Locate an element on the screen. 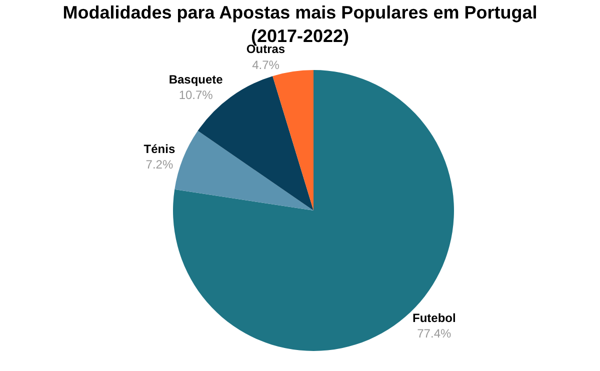  data-label: 7.2% is located at coordinates (160, 165).